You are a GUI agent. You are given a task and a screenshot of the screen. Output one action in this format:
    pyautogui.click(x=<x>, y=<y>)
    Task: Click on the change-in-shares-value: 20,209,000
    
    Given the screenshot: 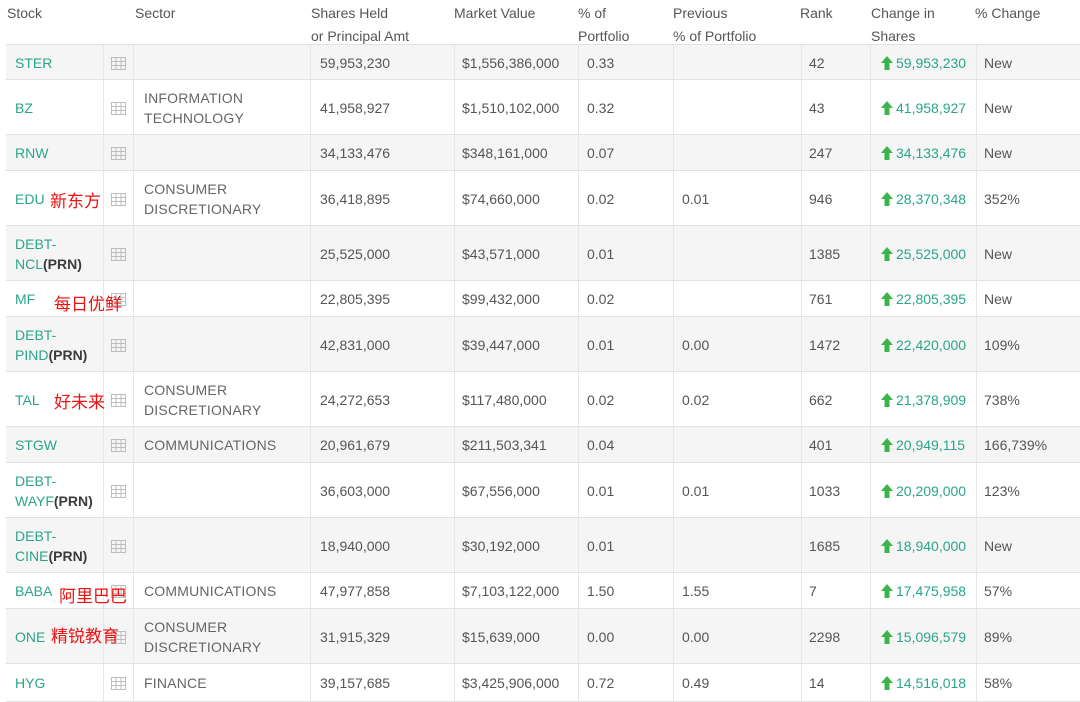 What is the action you would take?
    pyautogui.click(x=931, y=490)
    